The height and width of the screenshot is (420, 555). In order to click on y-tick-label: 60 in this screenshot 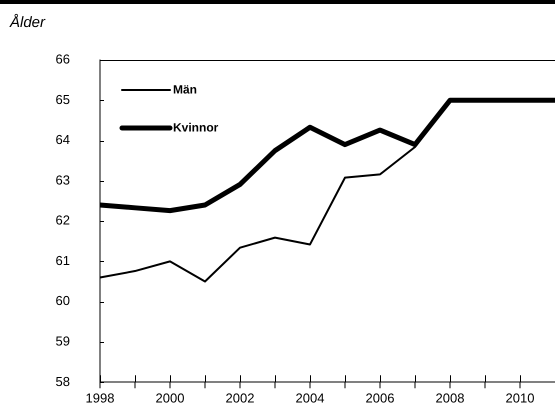, I will do `click(63, 300)`.